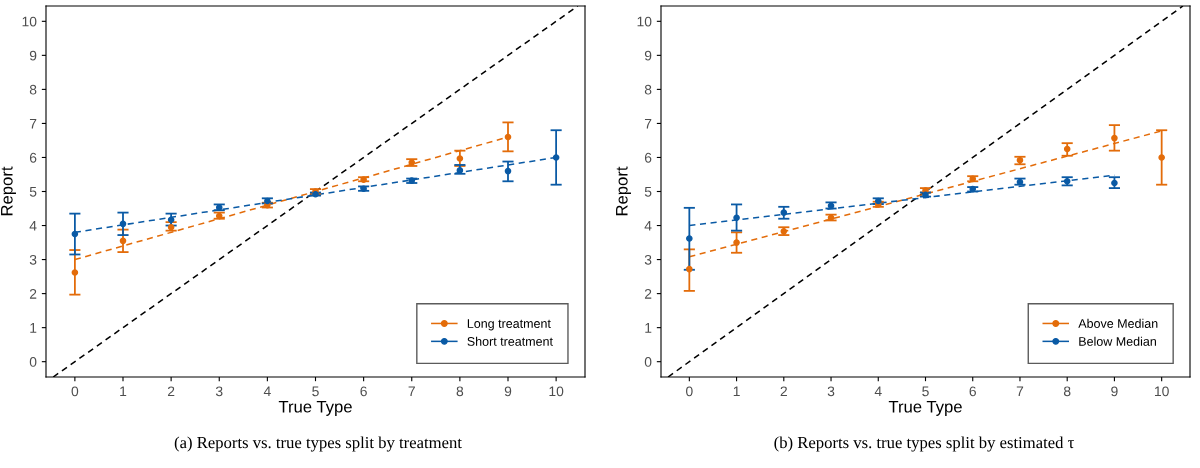  Describe the element at coordinates (1118, 323) in the screenshot. I see `legend-label: Above Median` at that location.